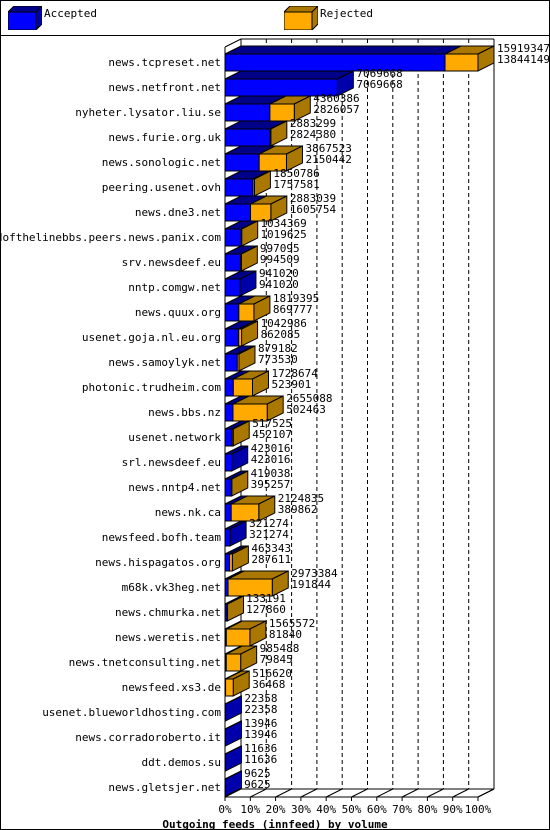  Describe the element at coordinates (233, 793) in the screenshot. I see `plot-floor-left-edge` at that location.